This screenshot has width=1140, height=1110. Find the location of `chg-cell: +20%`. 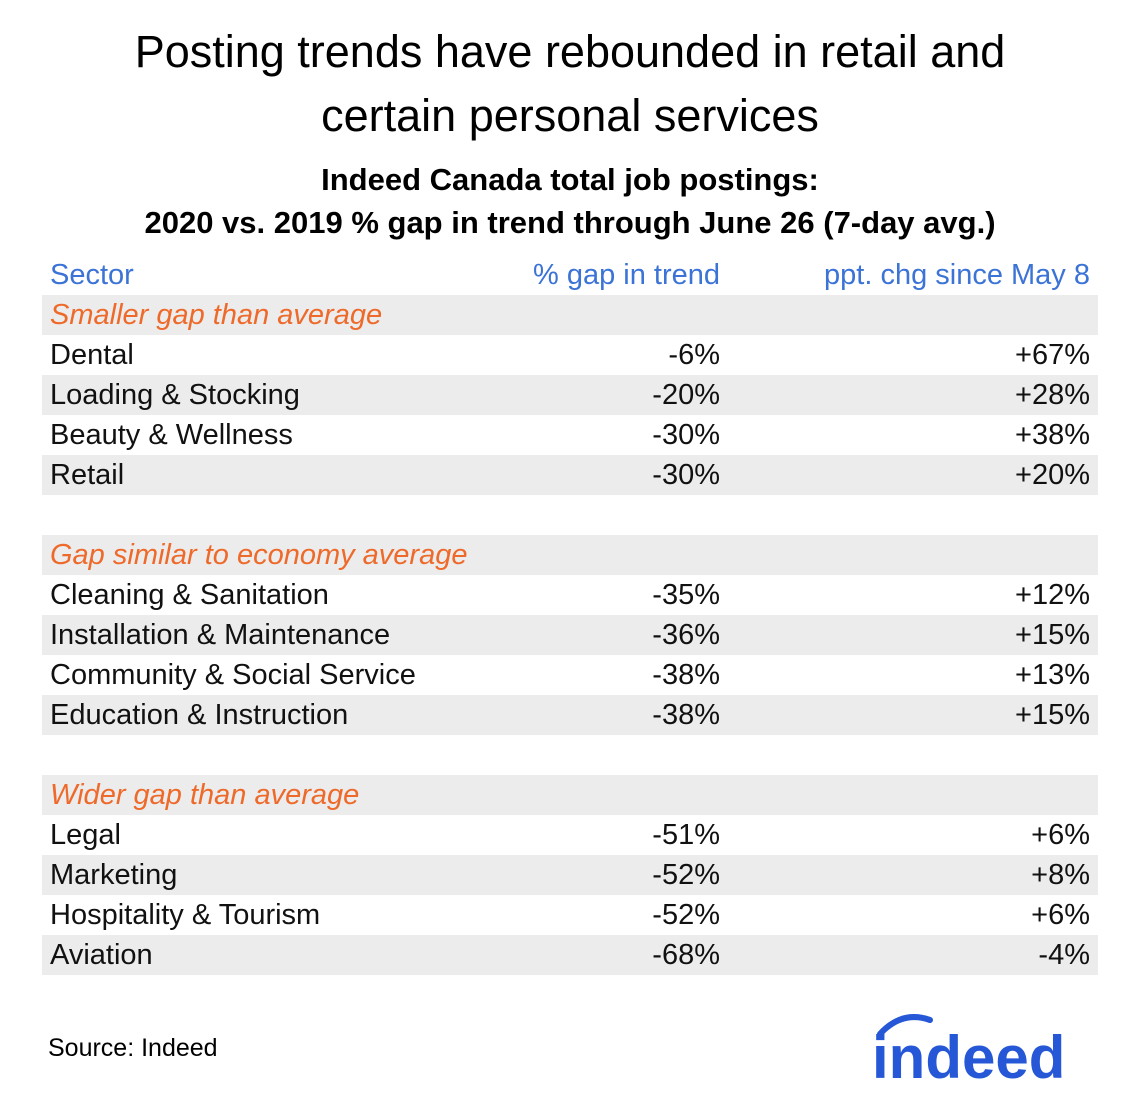

chg-cell: +20% is located at coordinates (1052, 475).